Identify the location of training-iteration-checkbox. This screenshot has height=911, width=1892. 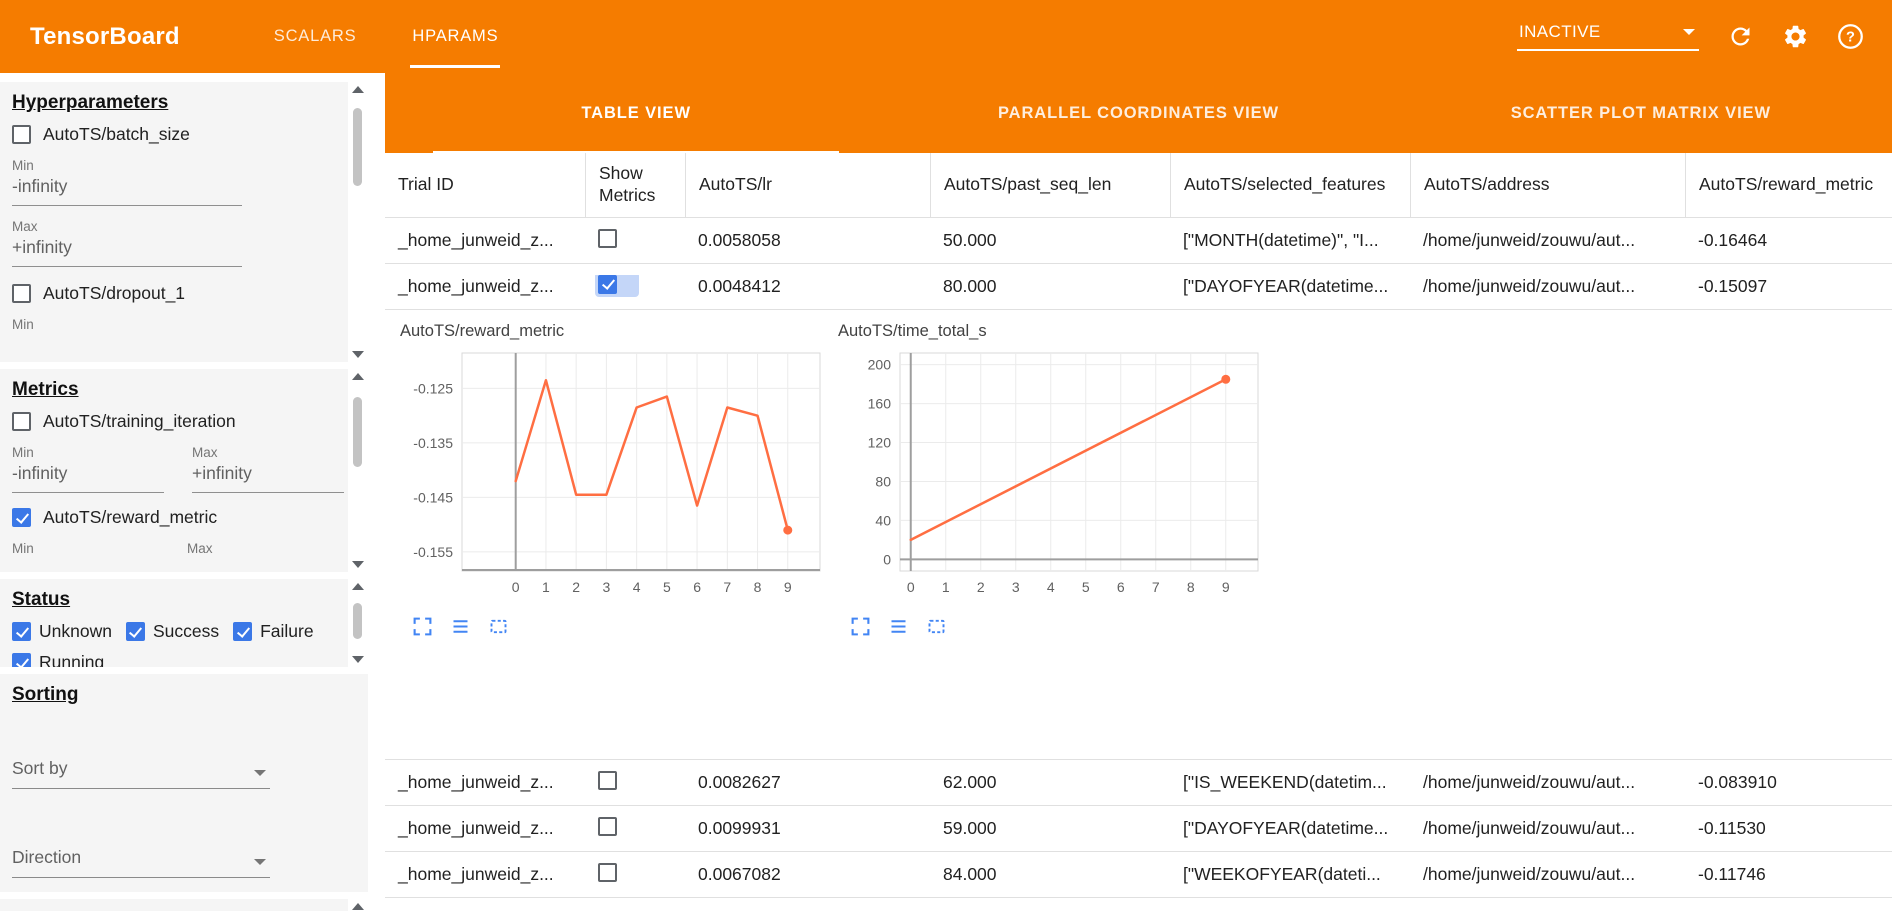
(21, 421).